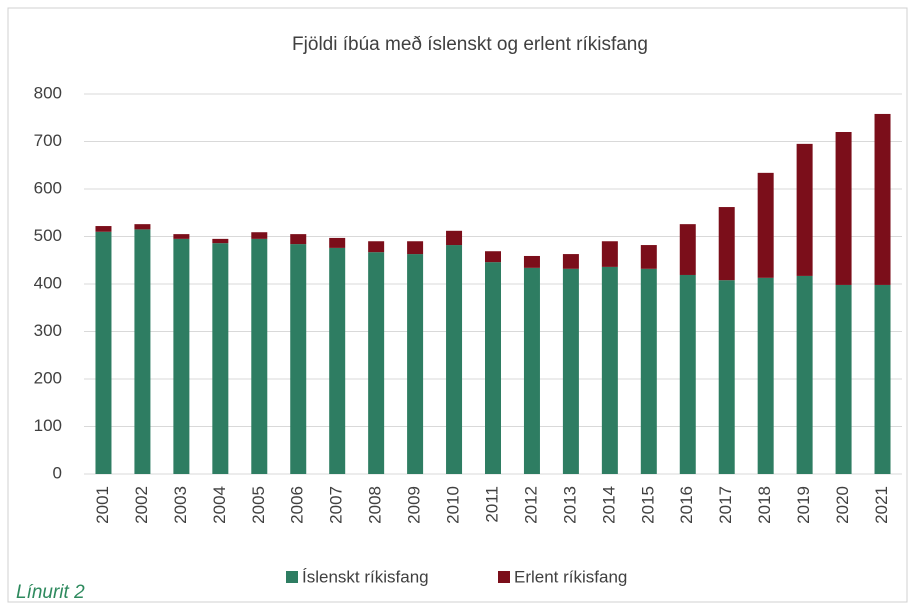 The image size is (916, 616). What do you see at coordinates (48, 330) in the screenshot?
I see `y-tick-label: 300` at bounding box center [48, 330].